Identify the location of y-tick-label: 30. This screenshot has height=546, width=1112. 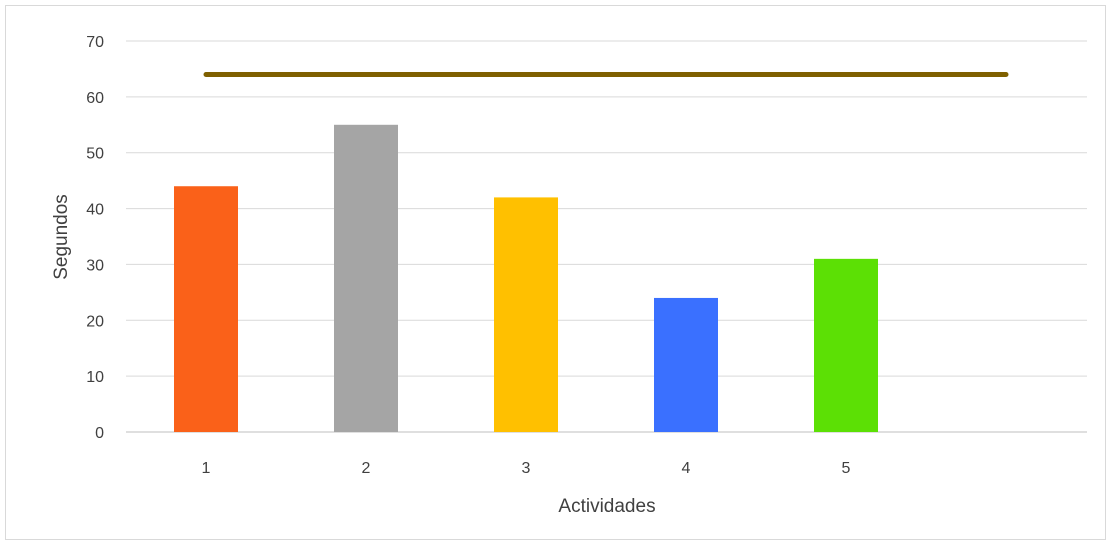
(95, 265).